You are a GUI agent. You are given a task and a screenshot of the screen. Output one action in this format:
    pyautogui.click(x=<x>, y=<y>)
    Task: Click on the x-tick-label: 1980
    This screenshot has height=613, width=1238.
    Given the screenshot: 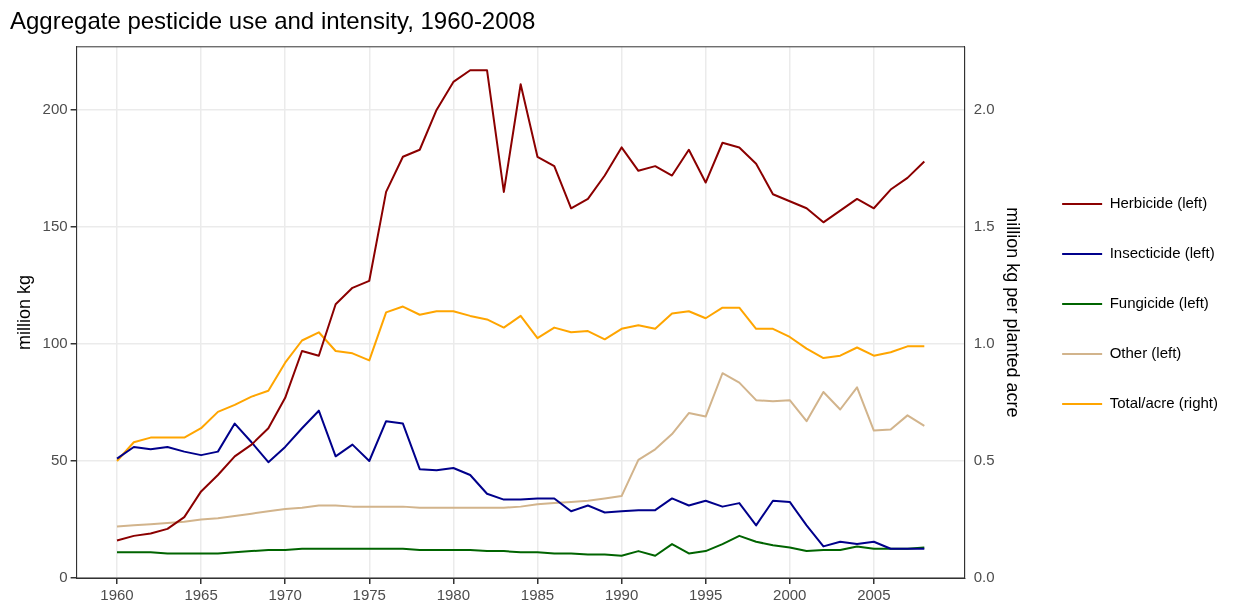 What is the action you would take?
    pyautogui.click(x=453, y=595)
    